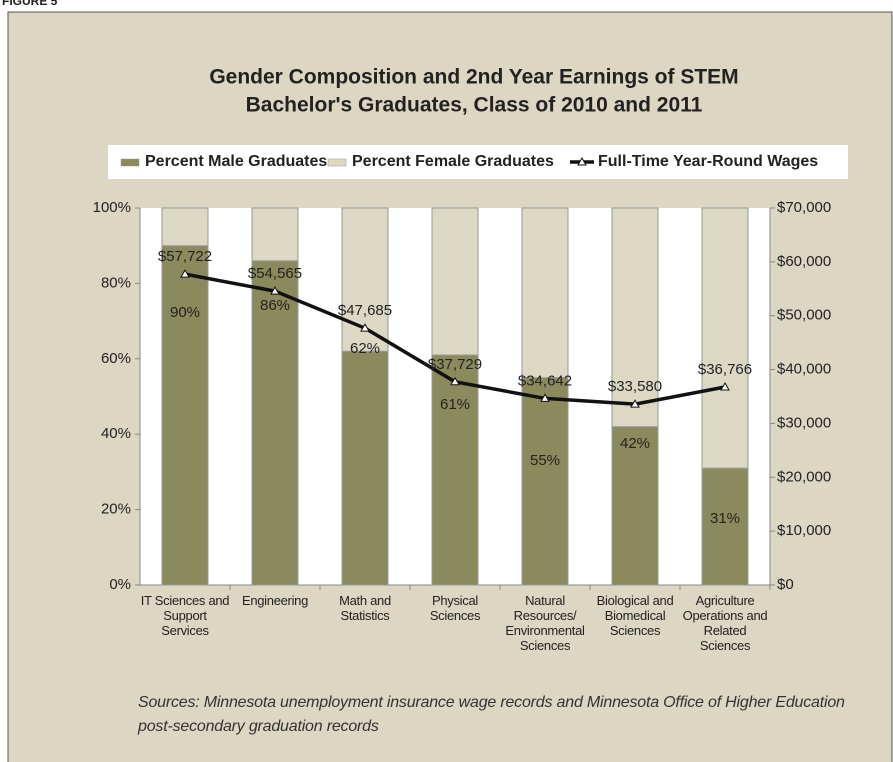 This screenshot has width=893, height=762. What do you see at coordinates (116, 433) in the screenshot?
I see `y-tick-label: 40%` at bounding box center [116, 433].